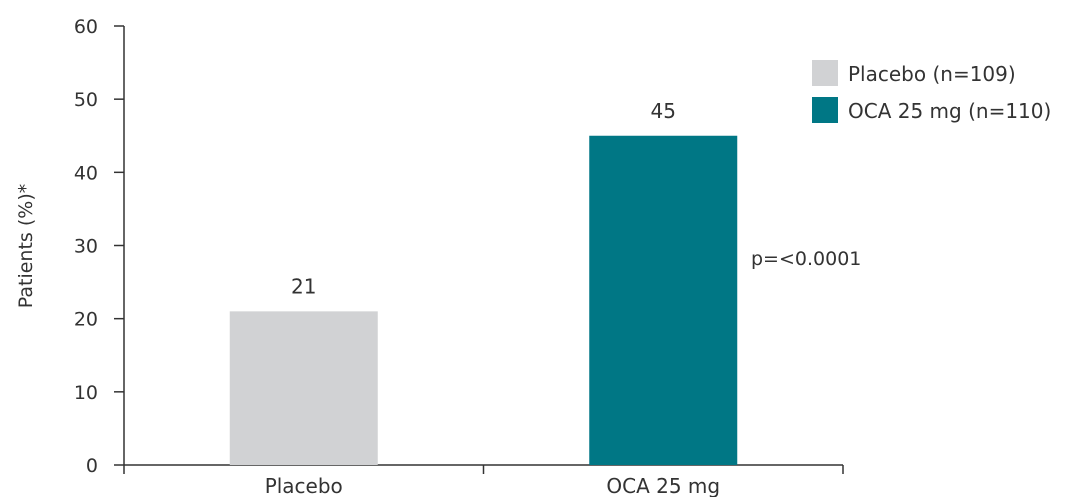 This screenshot has height=497, width=1079. Describe the element at coordinates (483, 480) in the screenshot. I see `x-axis: Placebo OCA 25 mg` at that location.